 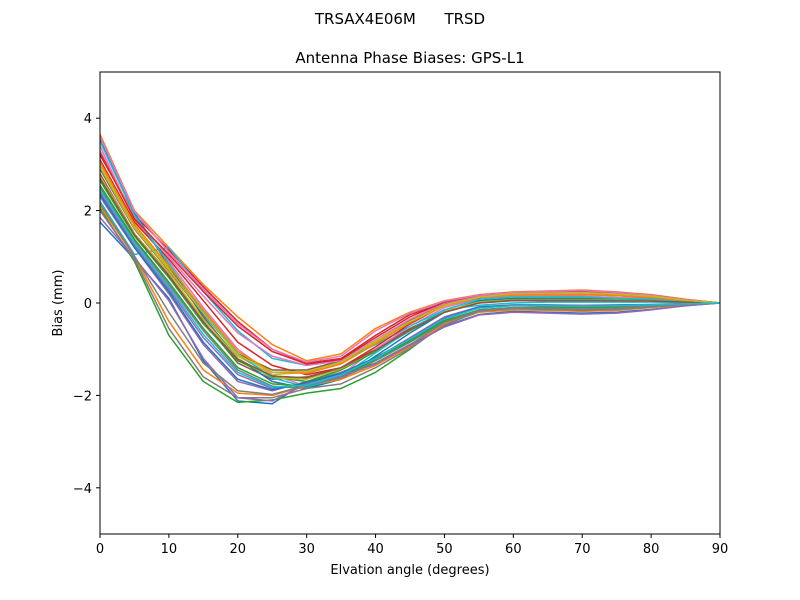 What do you see at coordinates (375, 549) in the screenshot?
I see `x-tick-label: 40` at bounding box center [375, 549].